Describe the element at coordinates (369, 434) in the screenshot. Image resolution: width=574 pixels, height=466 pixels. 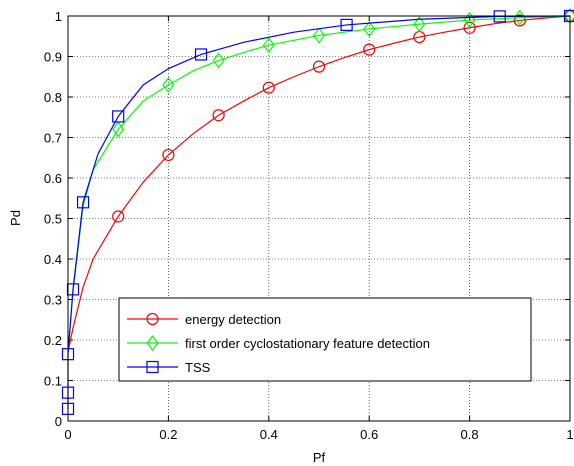
I see `x-tick-label: 0.6` at that location.